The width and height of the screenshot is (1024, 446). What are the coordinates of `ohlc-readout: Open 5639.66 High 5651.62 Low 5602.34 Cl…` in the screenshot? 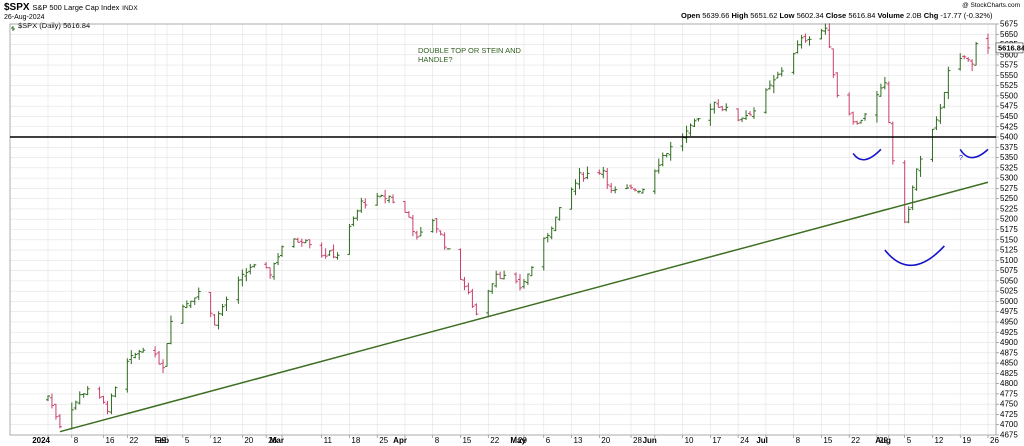 It's located at (837, 15).